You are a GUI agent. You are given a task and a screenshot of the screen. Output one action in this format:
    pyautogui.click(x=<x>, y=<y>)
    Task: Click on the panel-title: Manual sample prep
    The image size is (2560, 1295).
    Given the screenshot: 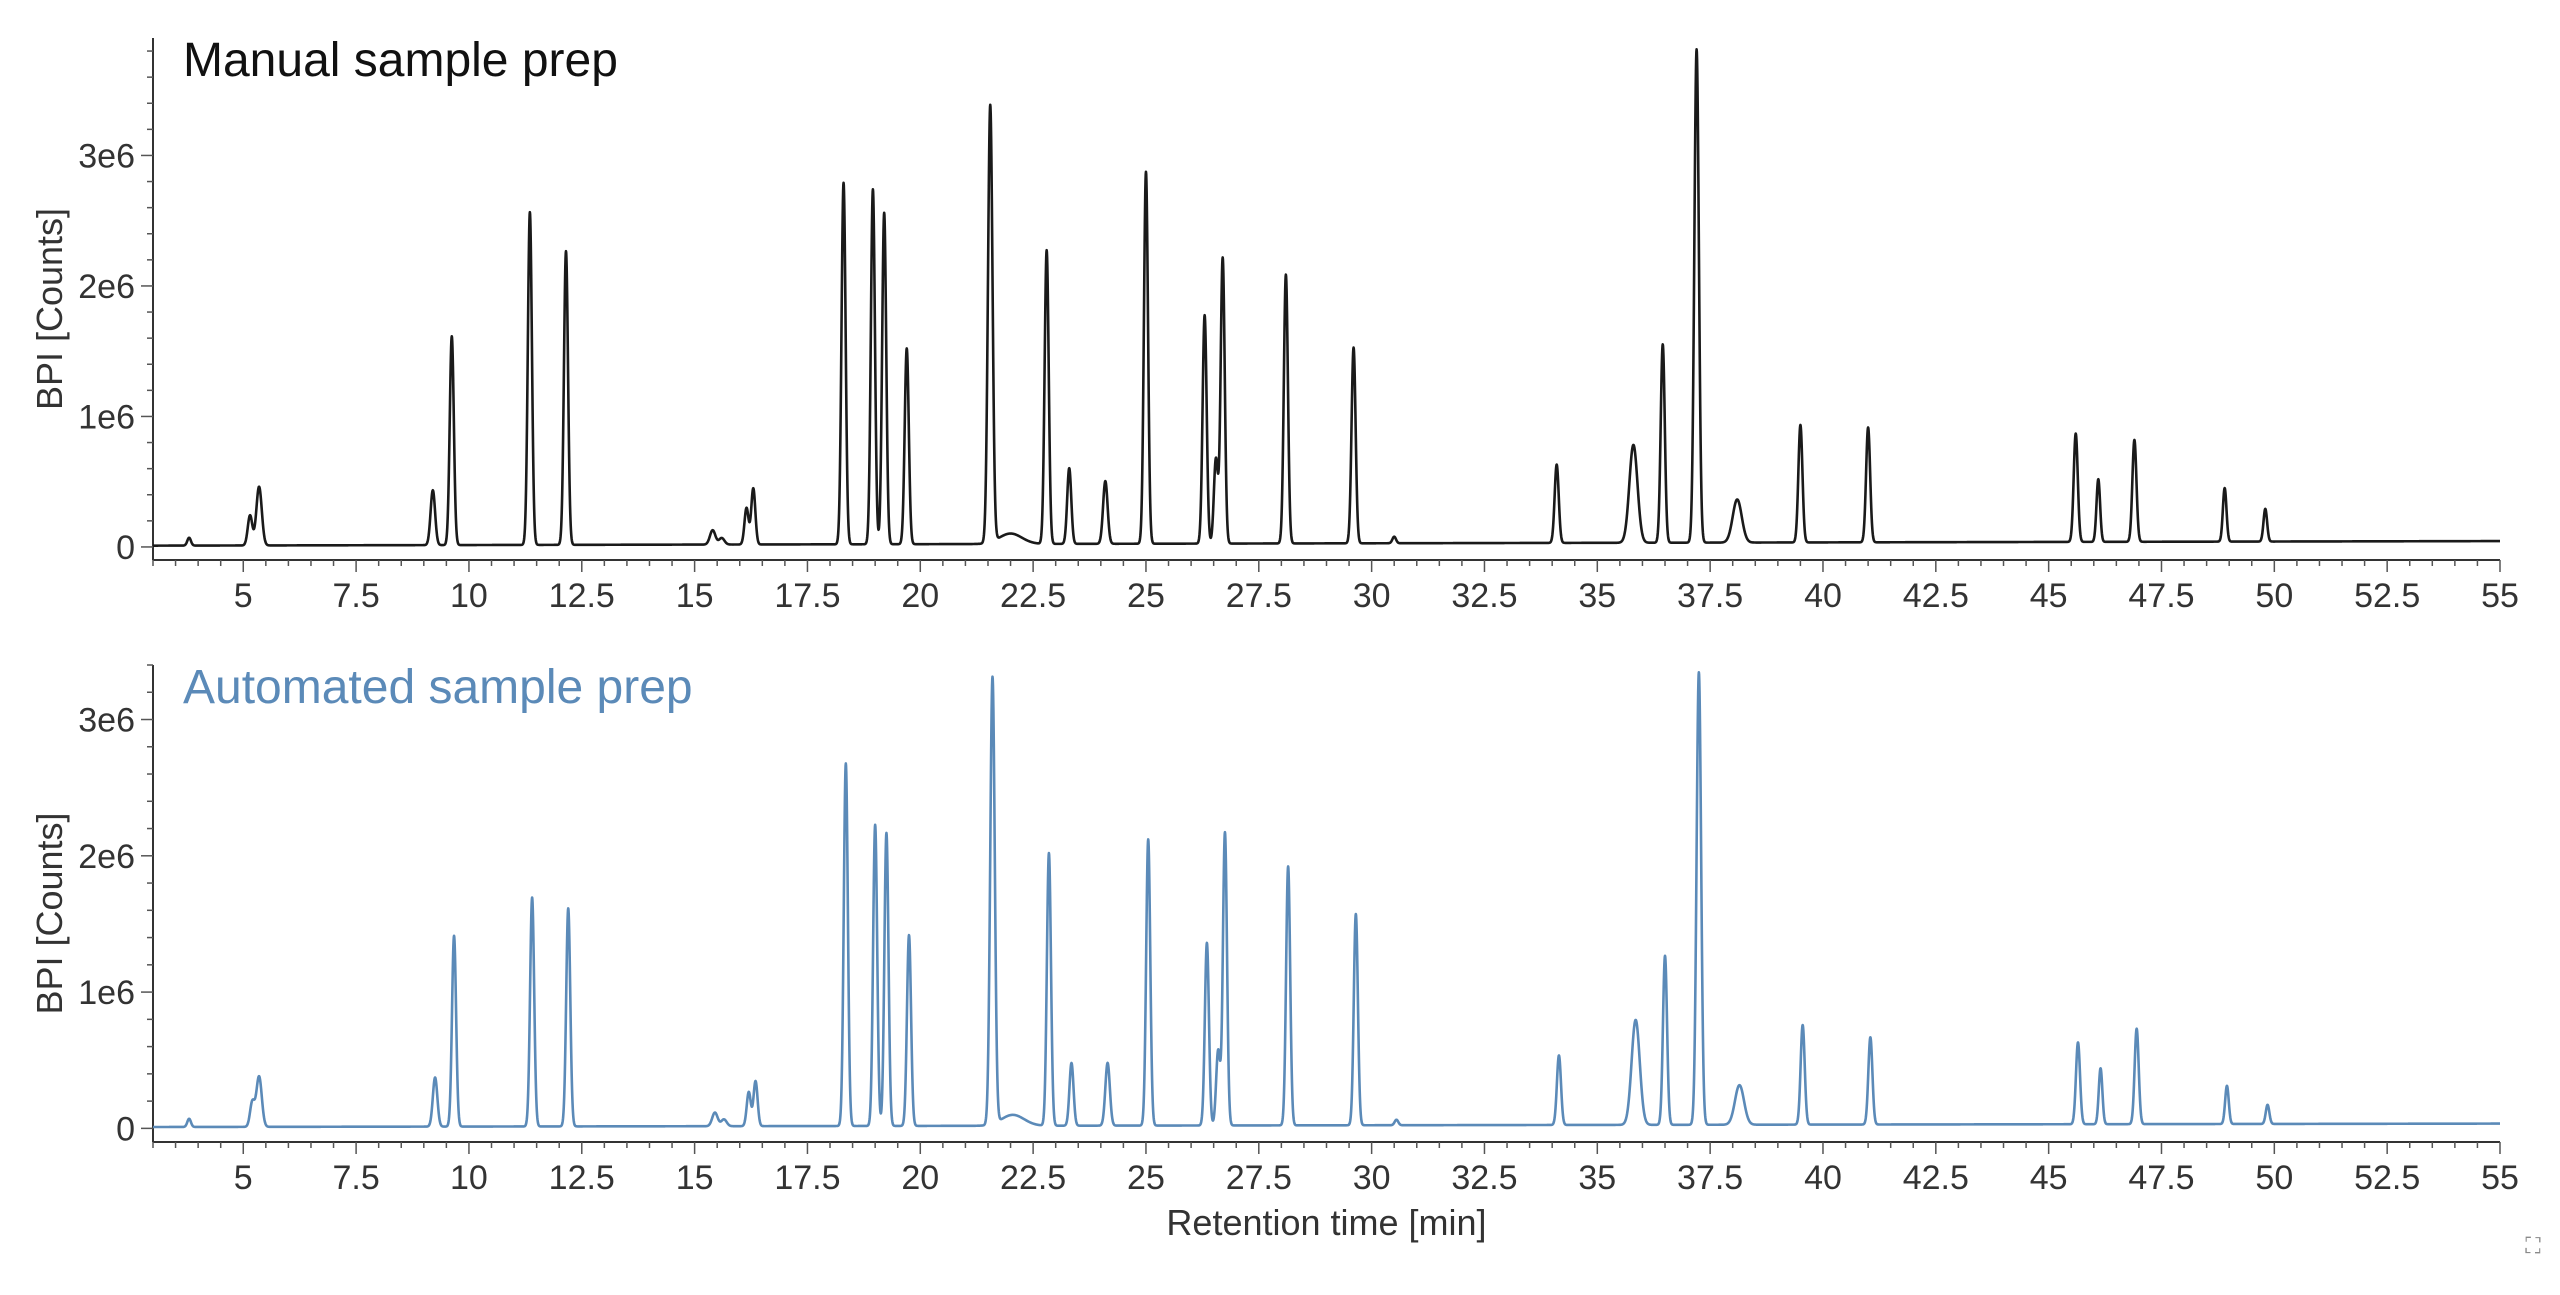 What is the action you would take?
    pyautogui.click(x=400, y=60)
    